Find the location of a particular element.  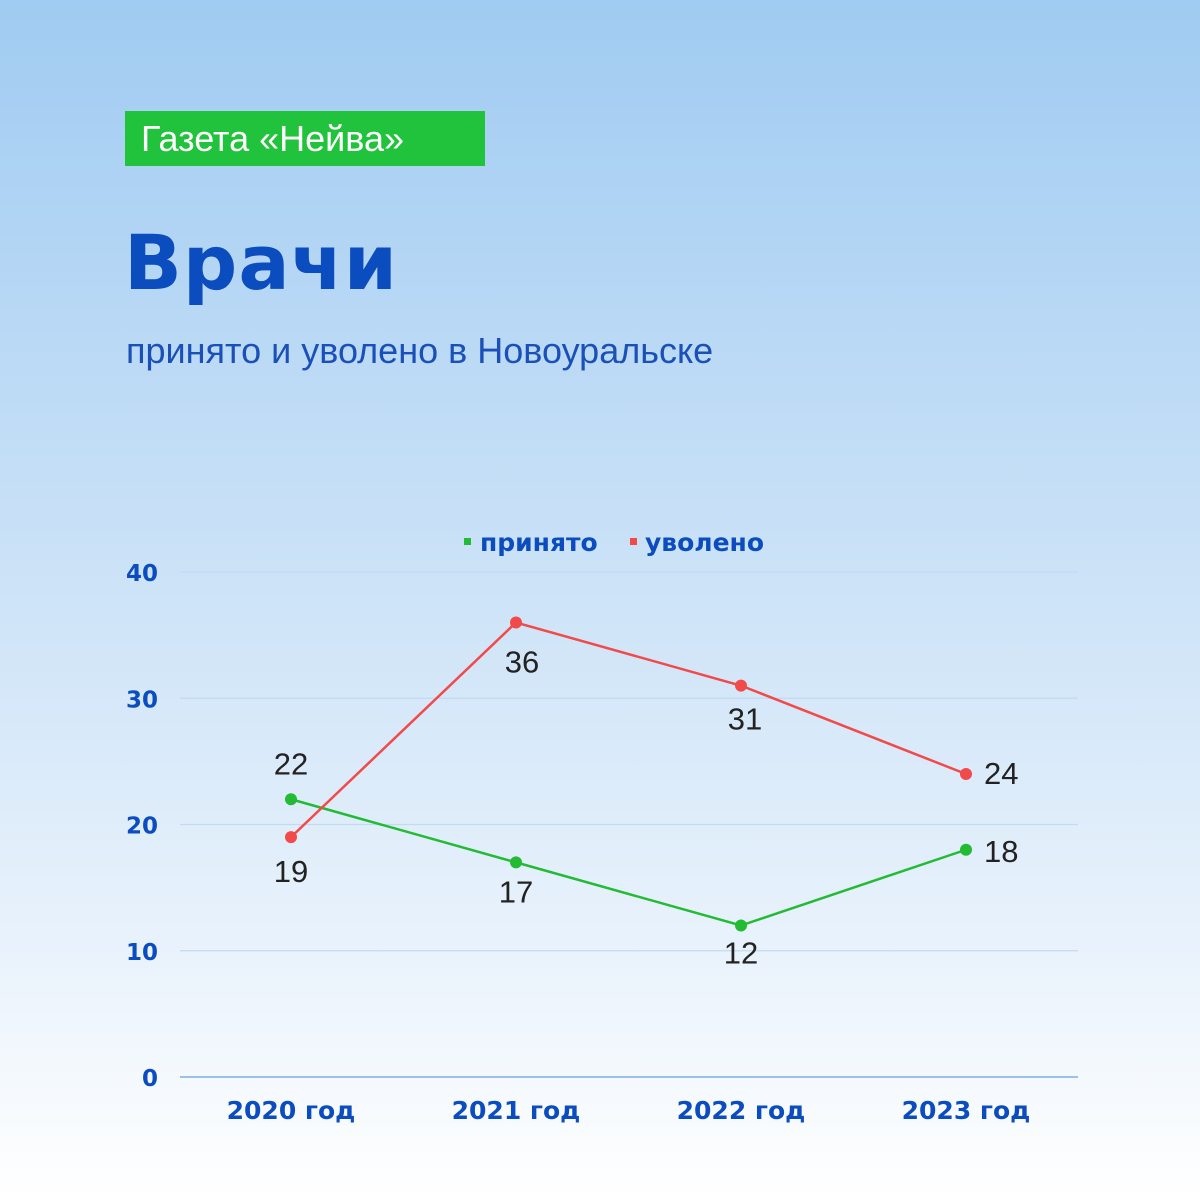

data-label: 24 is located at coordinates (1001, 773).